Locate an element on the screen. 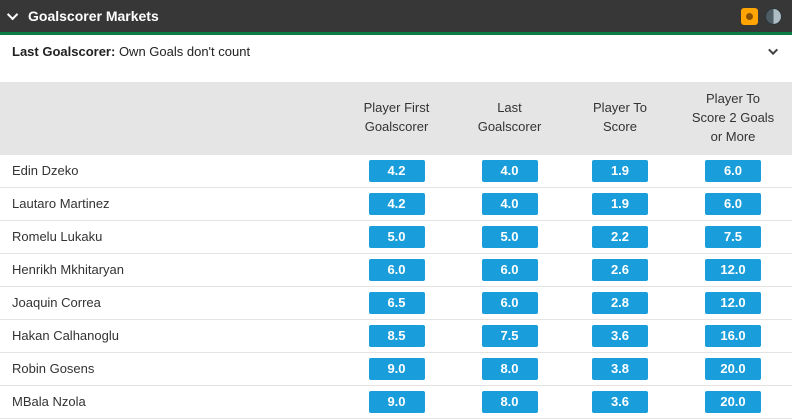 The image size is (792, 419). odds-button: 2.8 is located at coordinates (620, 302).